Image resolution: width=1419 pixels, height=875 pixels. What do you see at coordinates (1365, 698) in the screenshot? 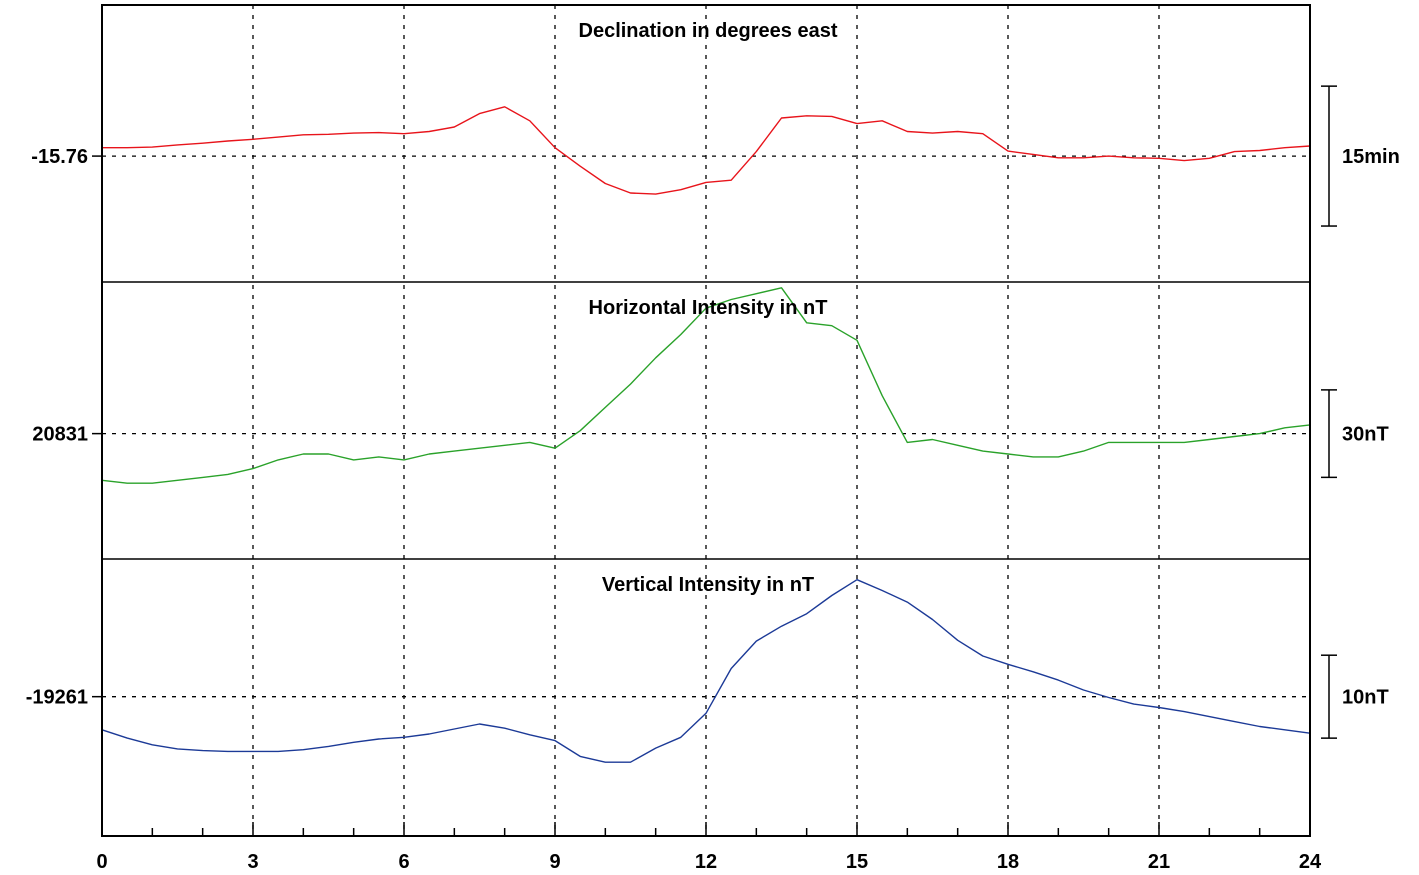
I see `scale-label: 10nT` at bounding box center [1365, 698].